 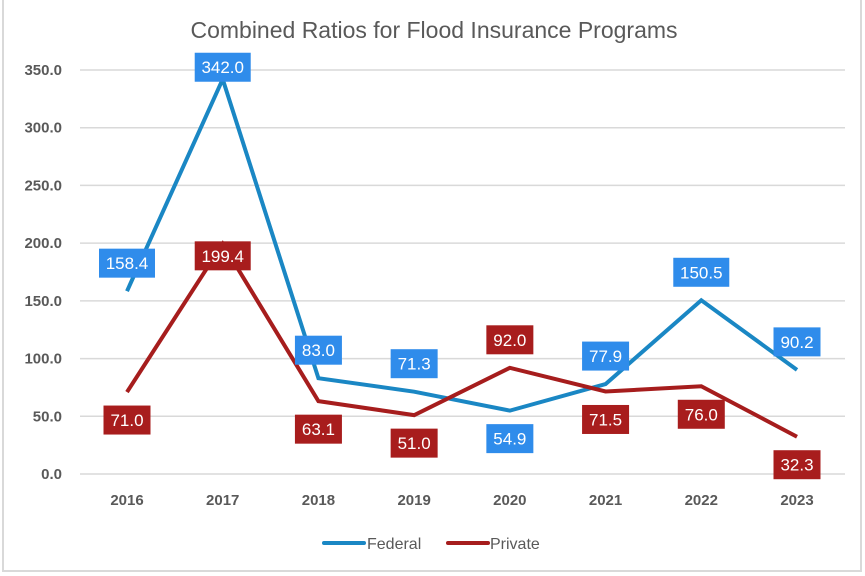 I want to click on data-label-private: 71.5, so click(x=606, y=419).